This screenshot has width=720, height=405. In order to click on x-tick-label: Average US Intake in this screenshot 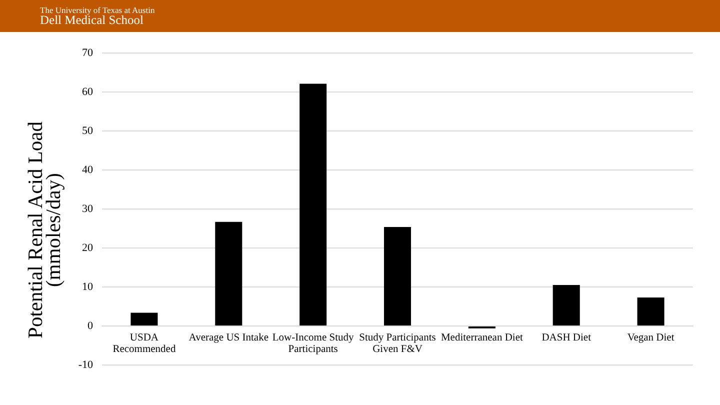, I will do `click(228, 338)`.